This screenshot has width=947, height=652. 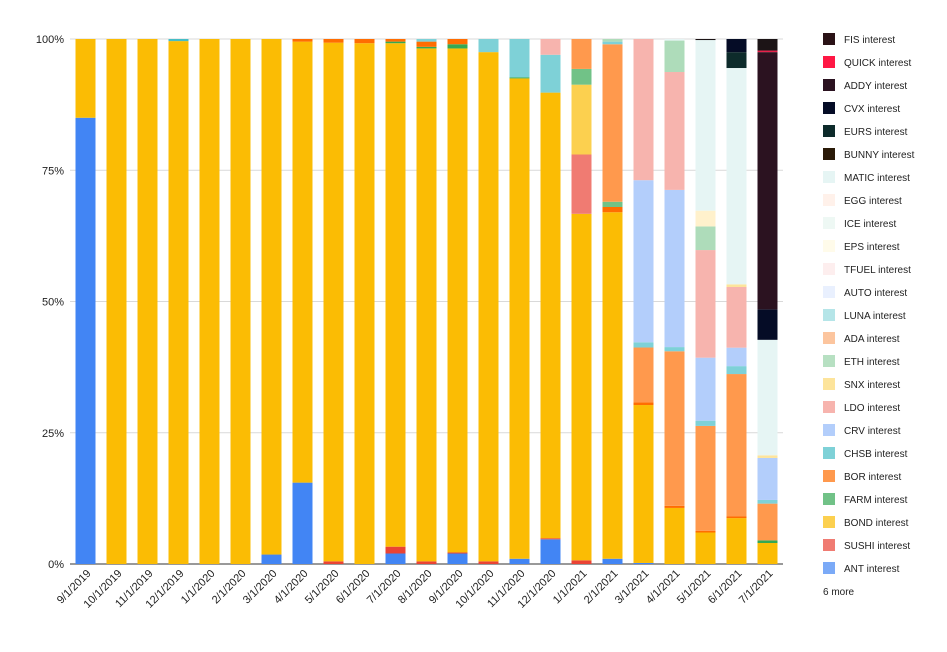 What do you see at coordinates (581, 76) in the screenshot?
I see `bar-segment-eth-interest` at bounding box center [581, 76].